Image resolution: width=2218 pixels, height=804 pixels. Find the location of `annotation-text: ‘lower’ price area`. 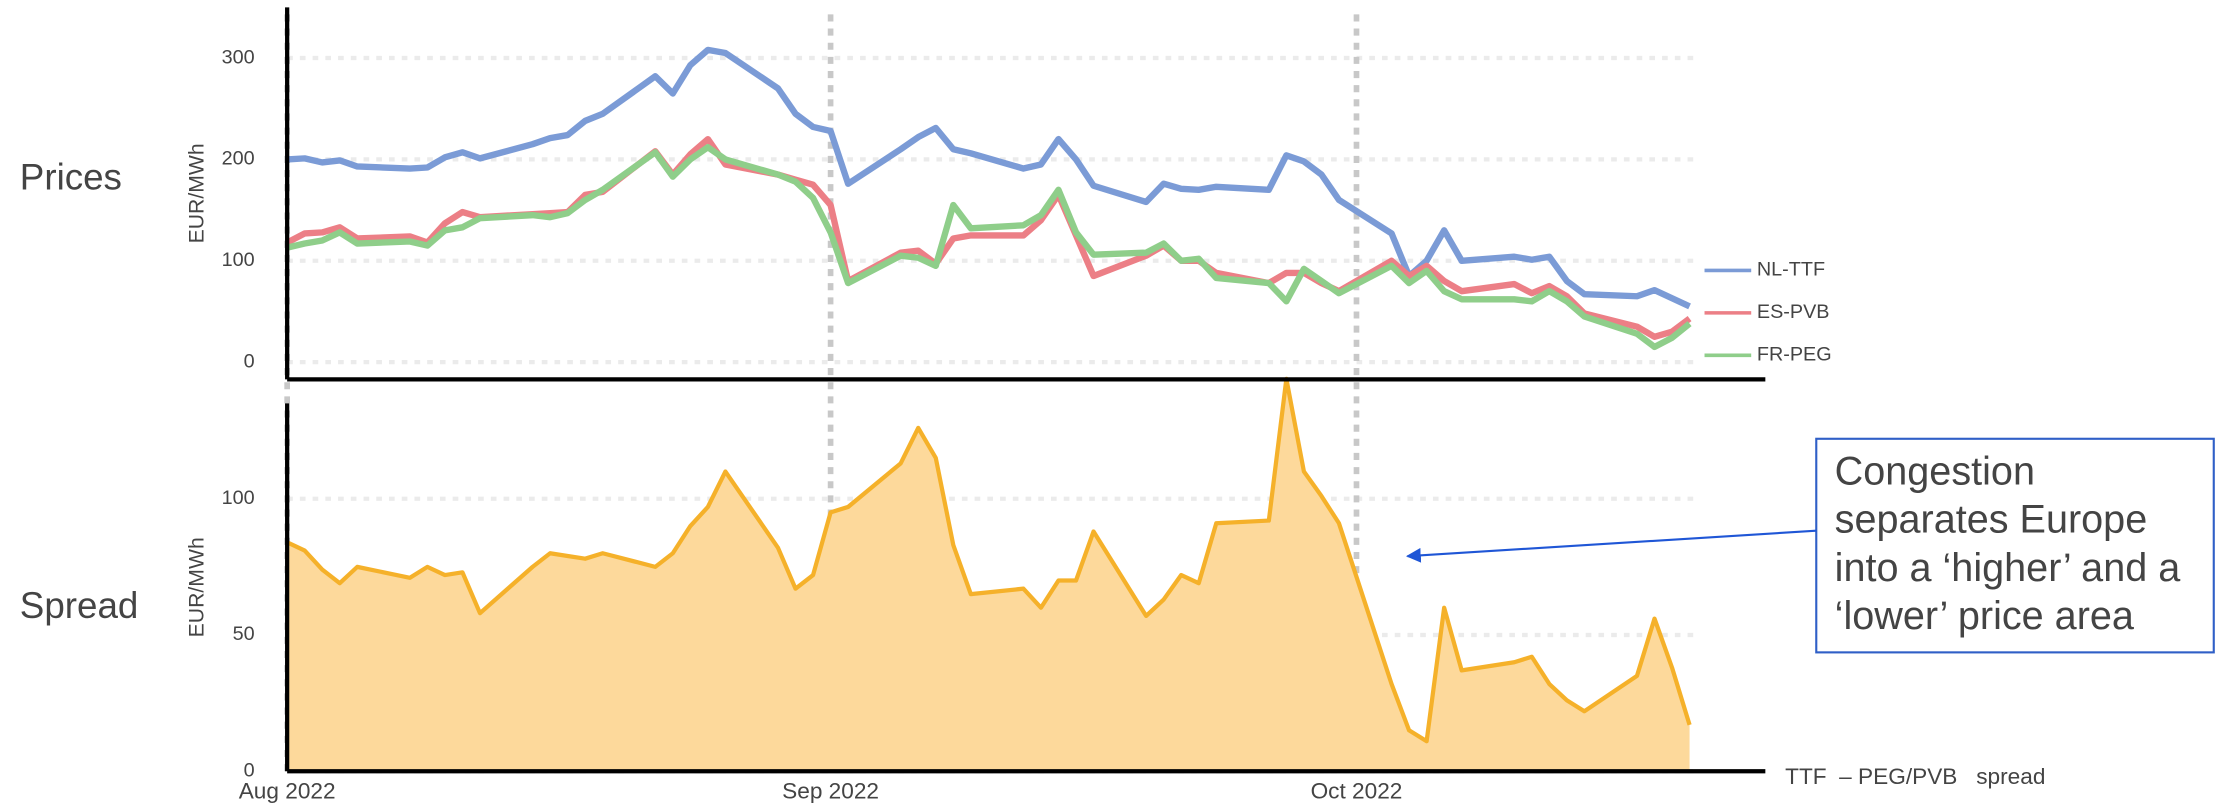

annotation-text: ‘lower’ price area is located at coordinates (1985, 616).